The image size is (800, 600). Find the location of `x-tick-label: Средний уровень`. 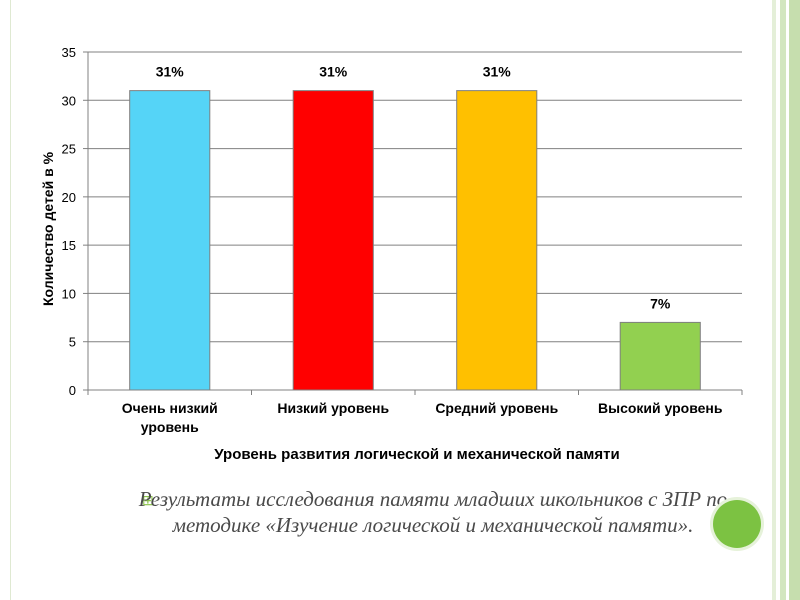

x-tick-label: Средний уровень is located at coordinates (496, 408).